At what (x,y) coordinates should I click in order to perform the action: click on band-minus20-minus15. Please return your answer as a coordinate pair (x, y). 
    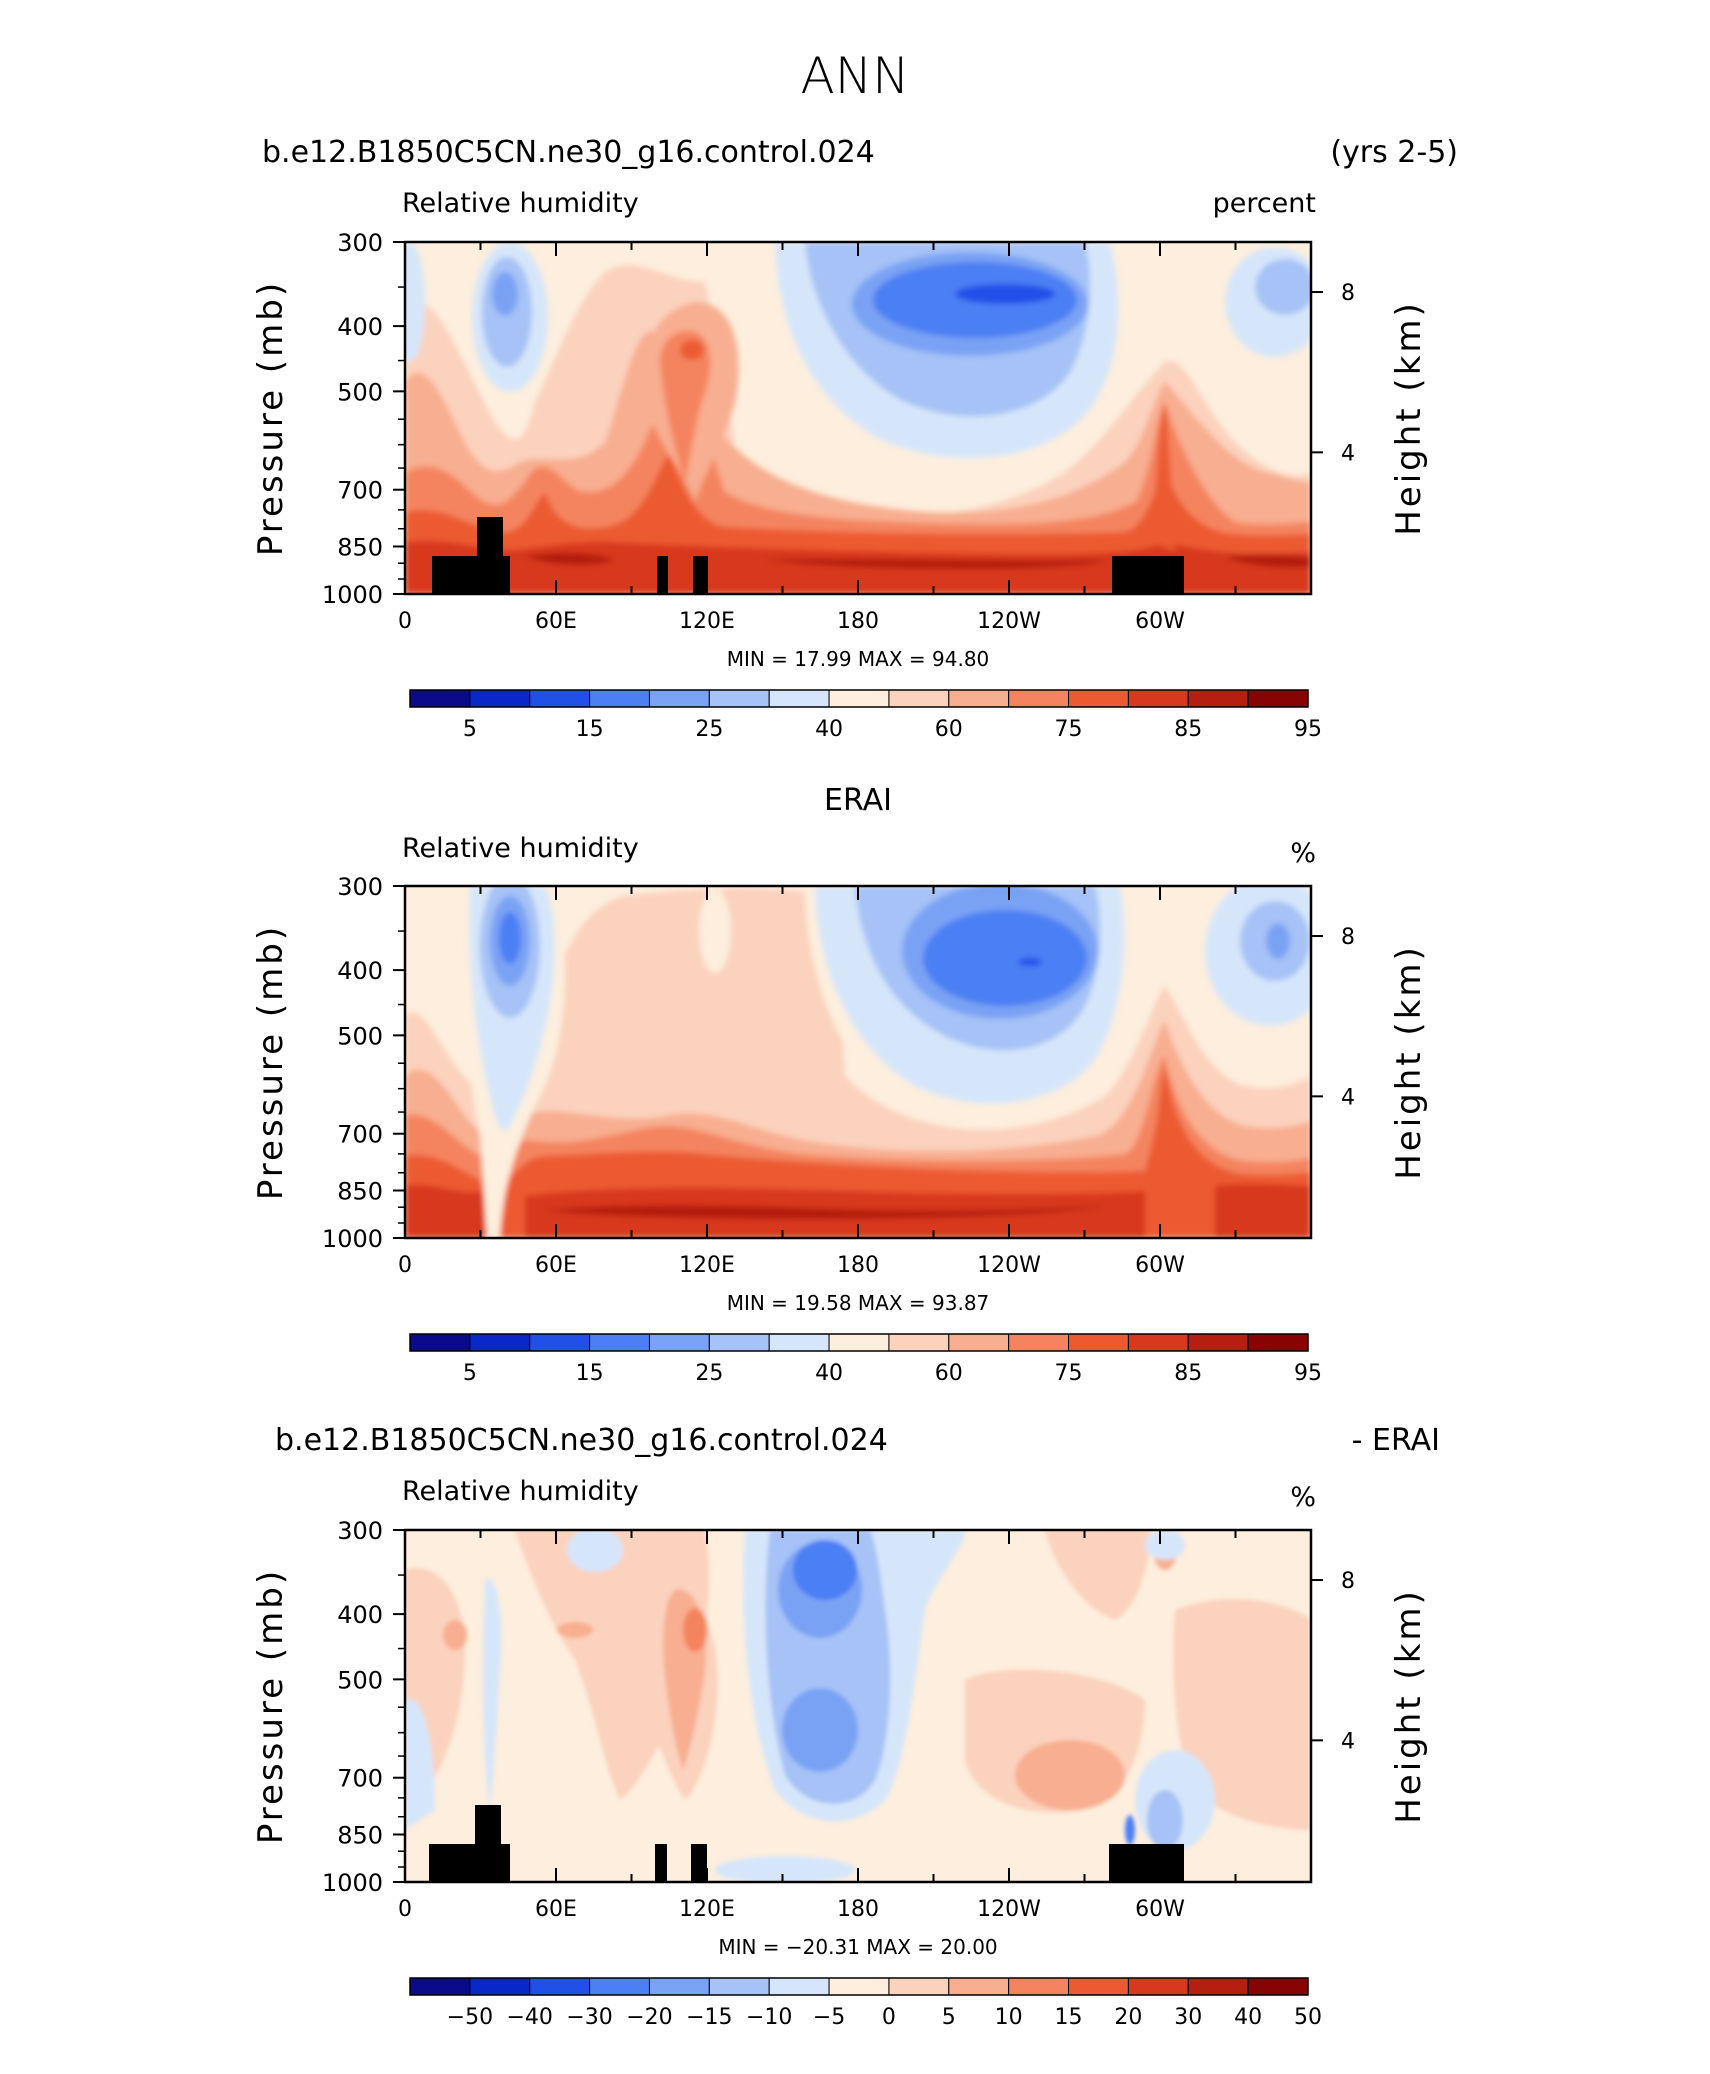
    Looking at the image, I should click on (825, 1570).